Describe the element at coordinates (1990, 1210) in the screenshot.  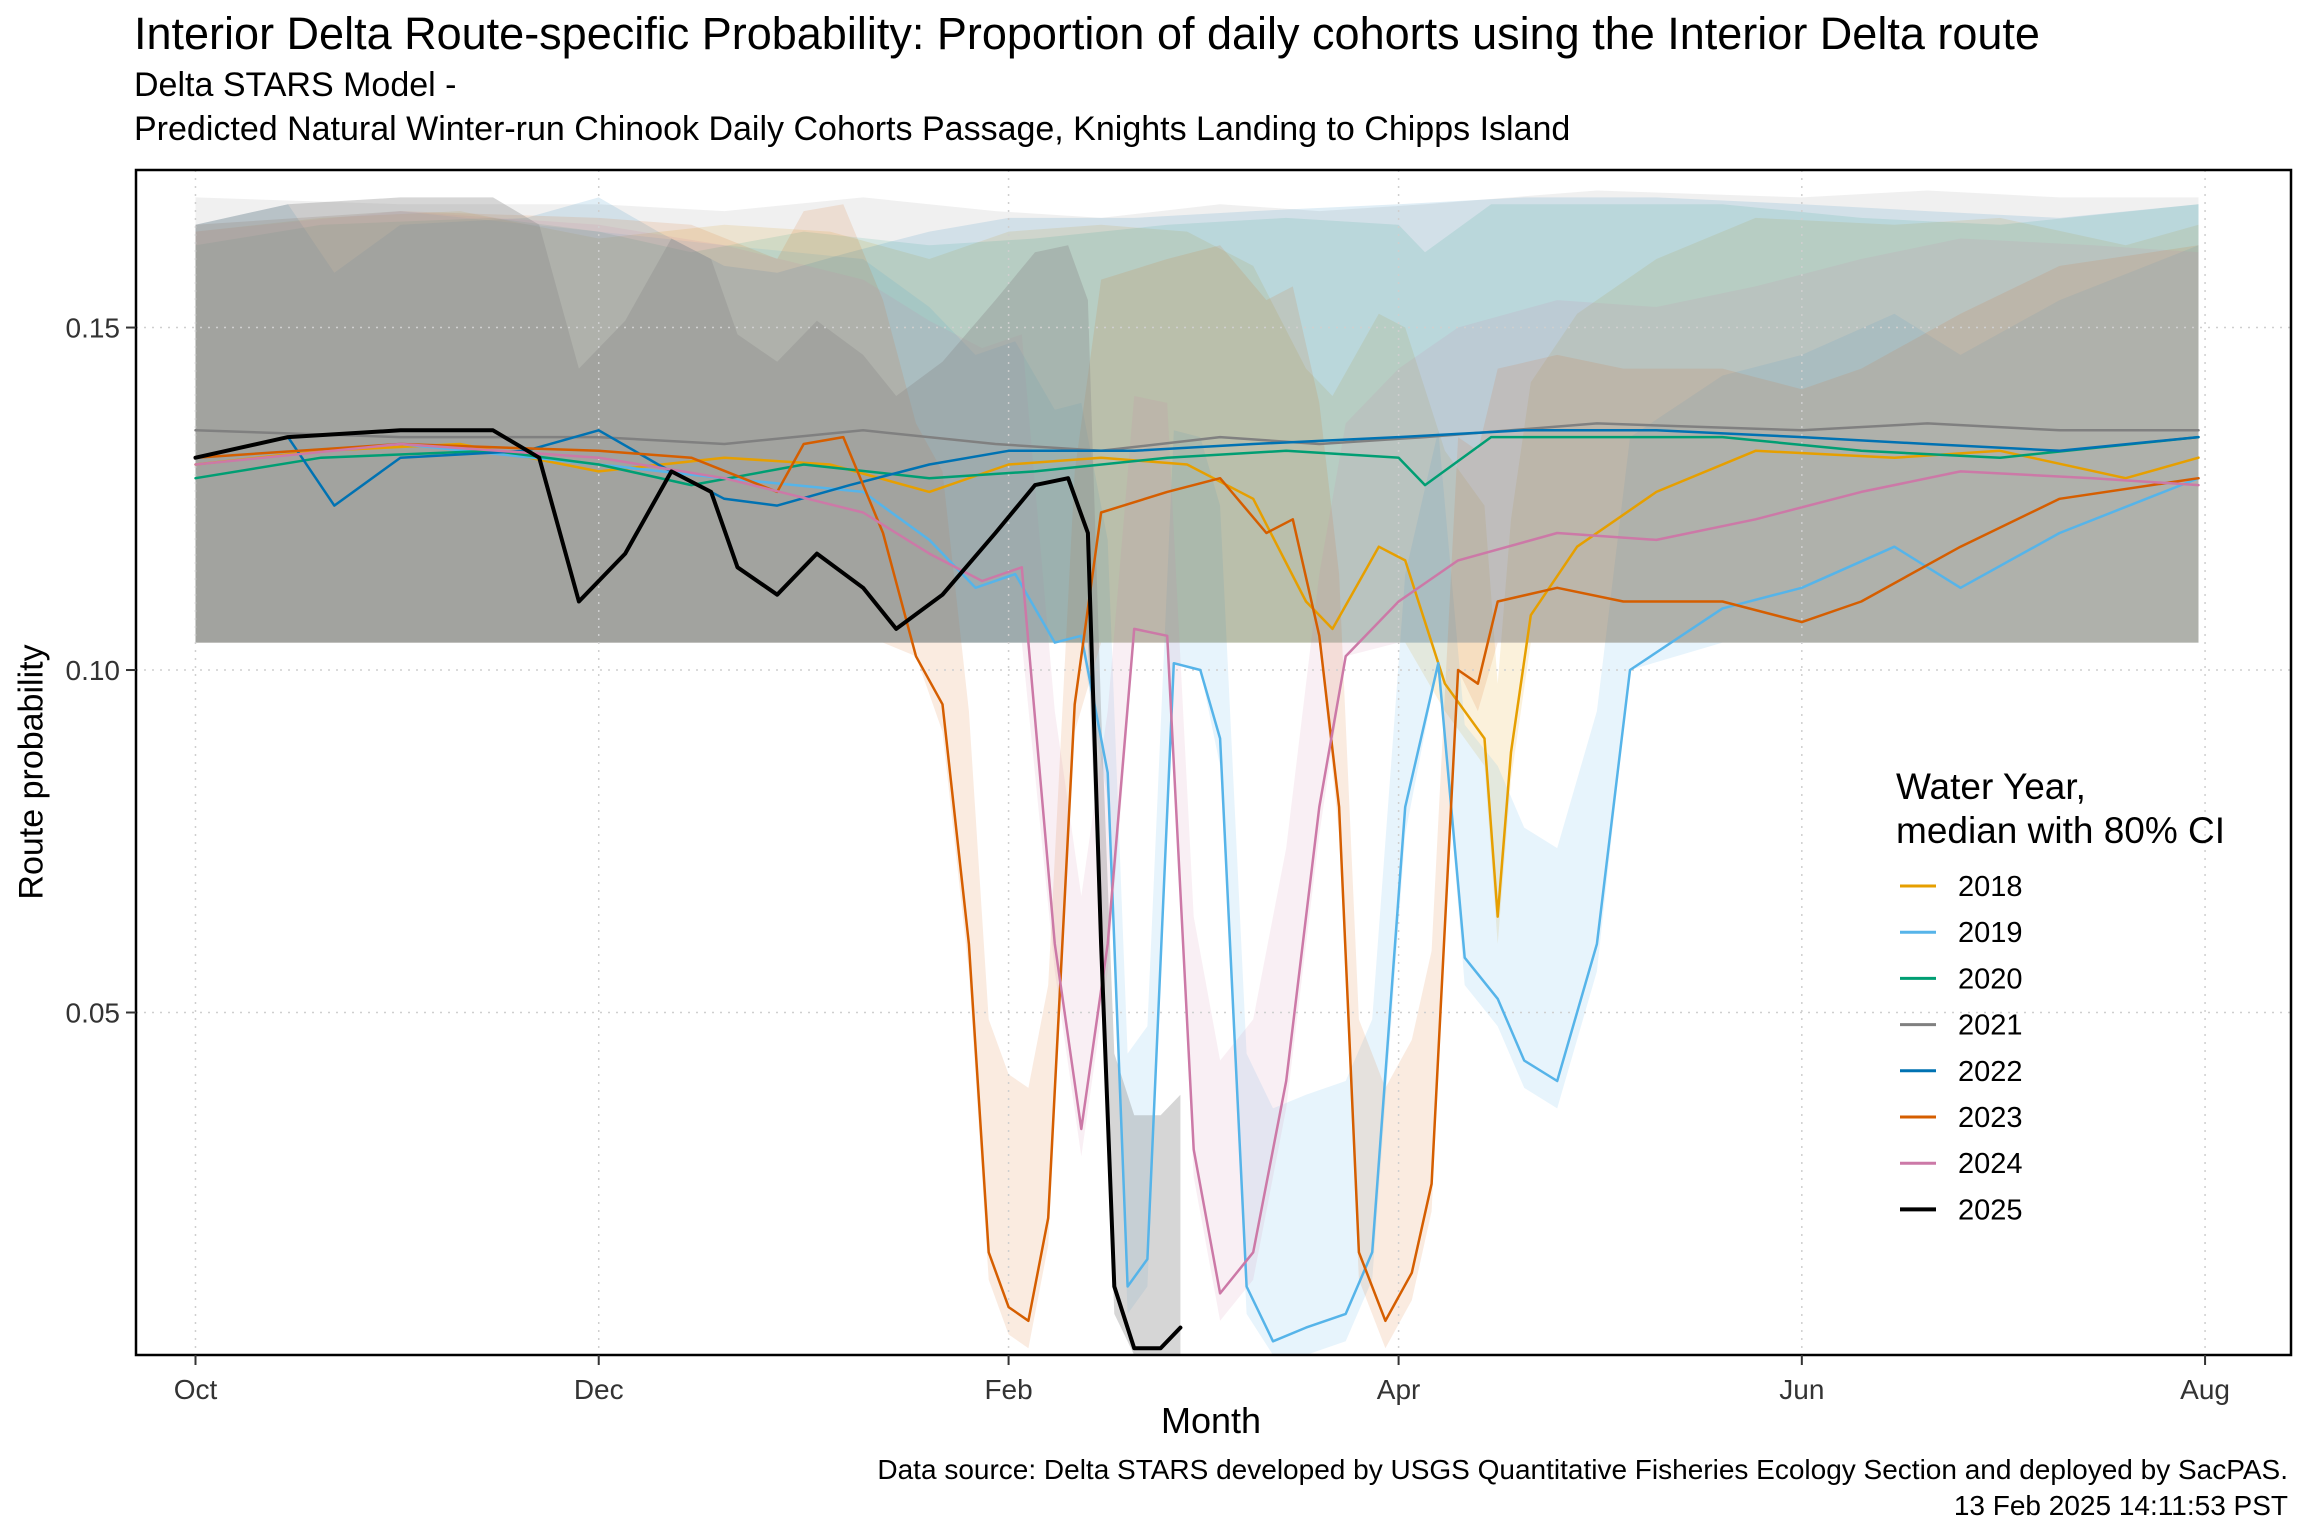
I see `legend-label-2025: 2025` at that location.